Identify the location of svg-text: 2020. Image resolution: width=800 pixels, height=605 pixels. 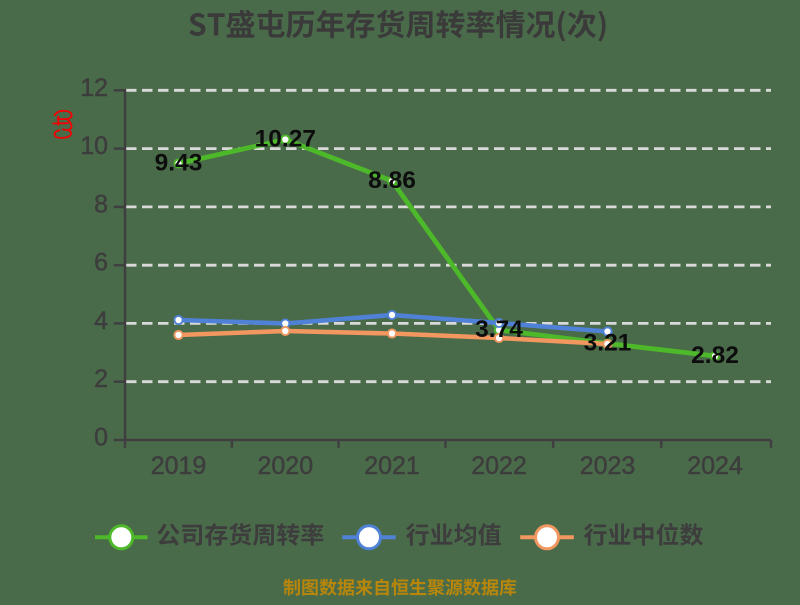
(285, 466).